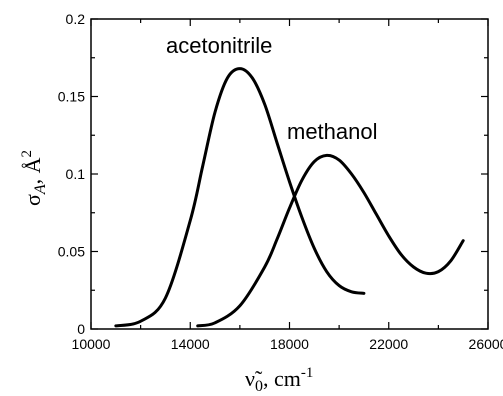  Describe the element at coordinates (81, 329) in the screenshot. I see `y-tick-label: 0` at that location.